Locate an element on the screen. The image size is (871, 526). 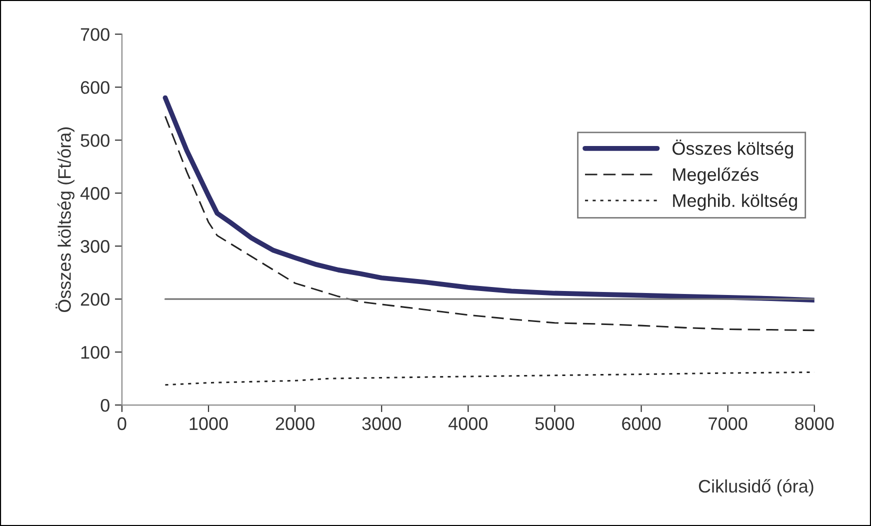
y-axis-title: Összes költség (Ft/óra) is located at coordinates (65, 219).